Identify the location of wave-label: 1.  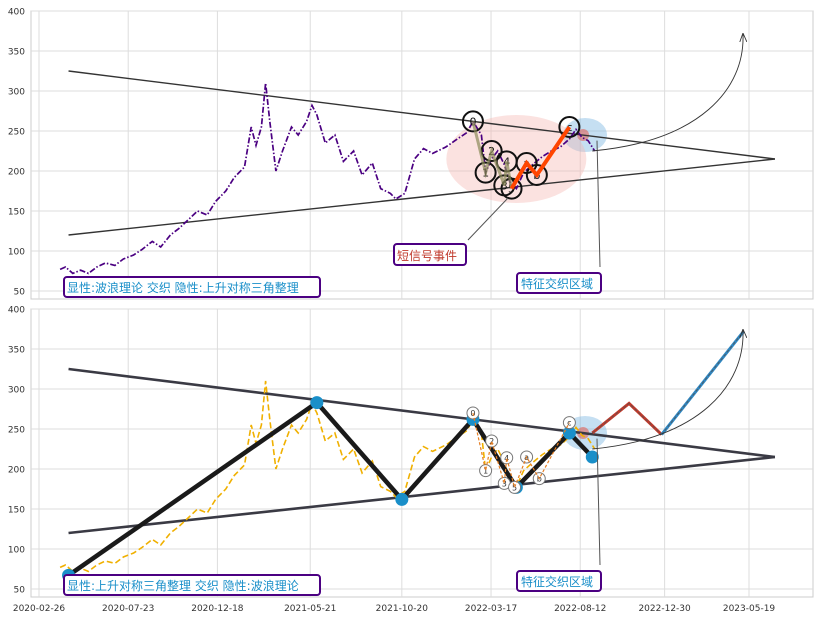
(485, 471).